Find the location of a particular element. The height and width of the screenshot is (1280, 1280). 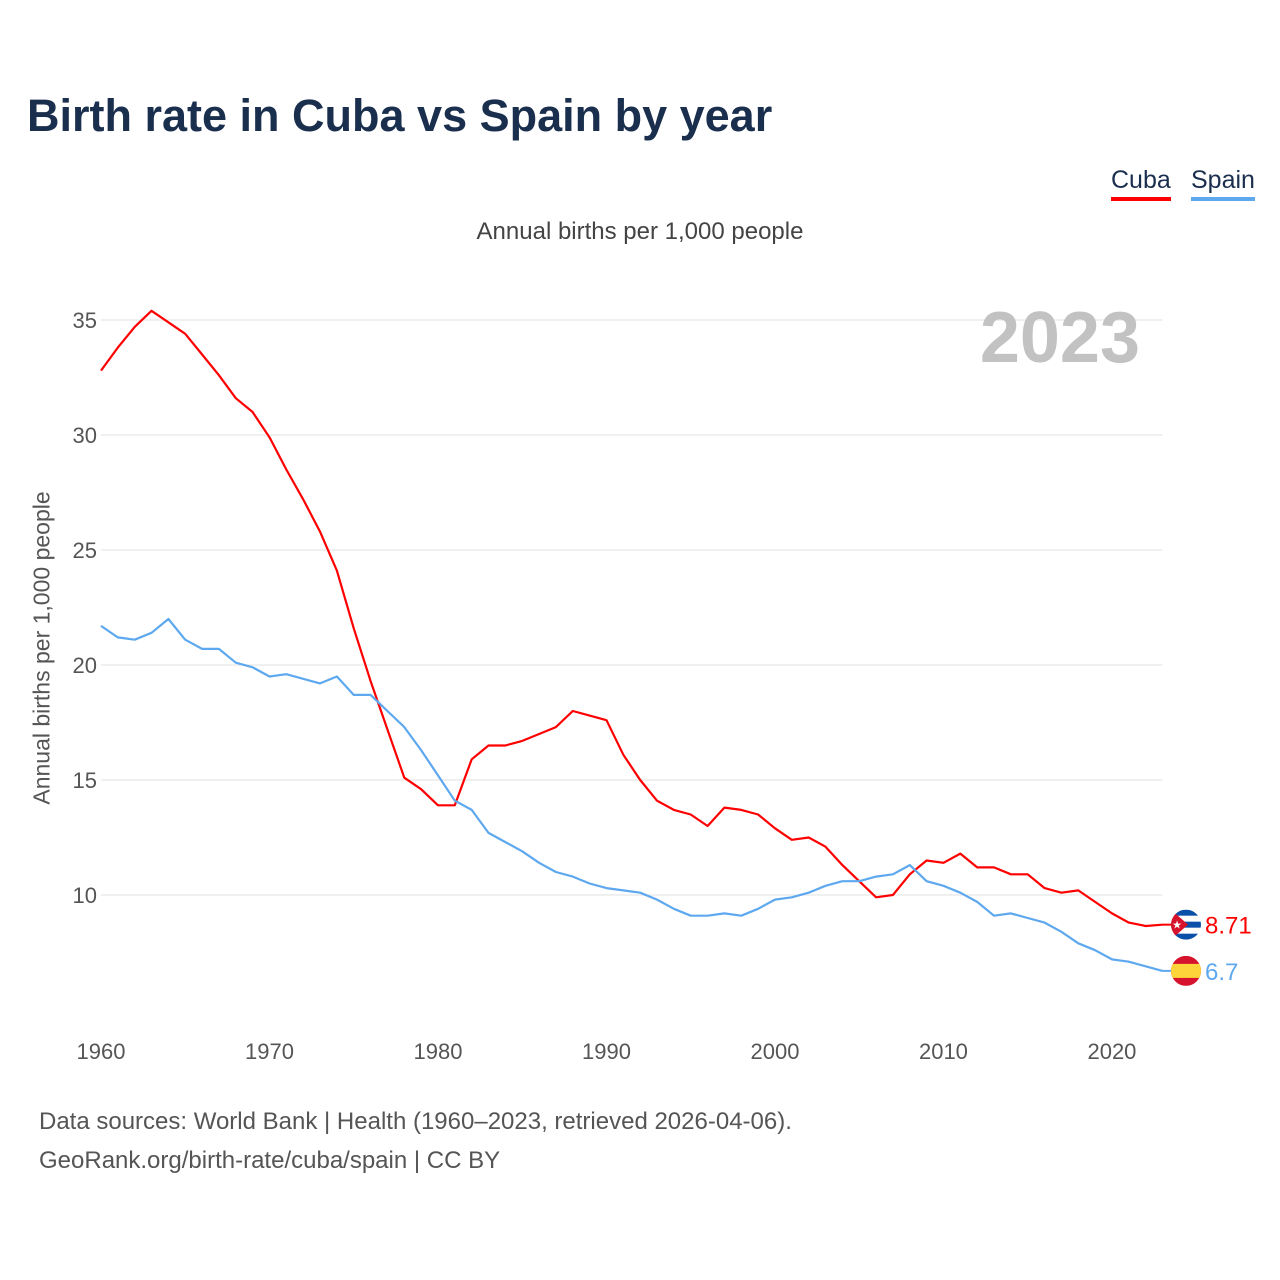

y-tick-label: 25 is located at coordinates (85, 550).